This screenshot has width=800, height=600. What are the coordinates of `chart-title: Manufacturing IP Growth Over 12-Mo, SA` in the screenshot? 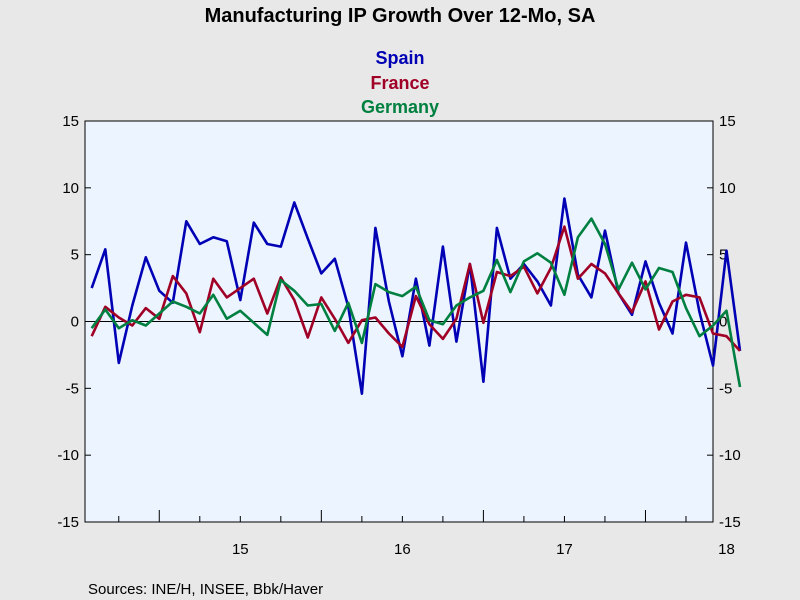 It's located at (400, 16).